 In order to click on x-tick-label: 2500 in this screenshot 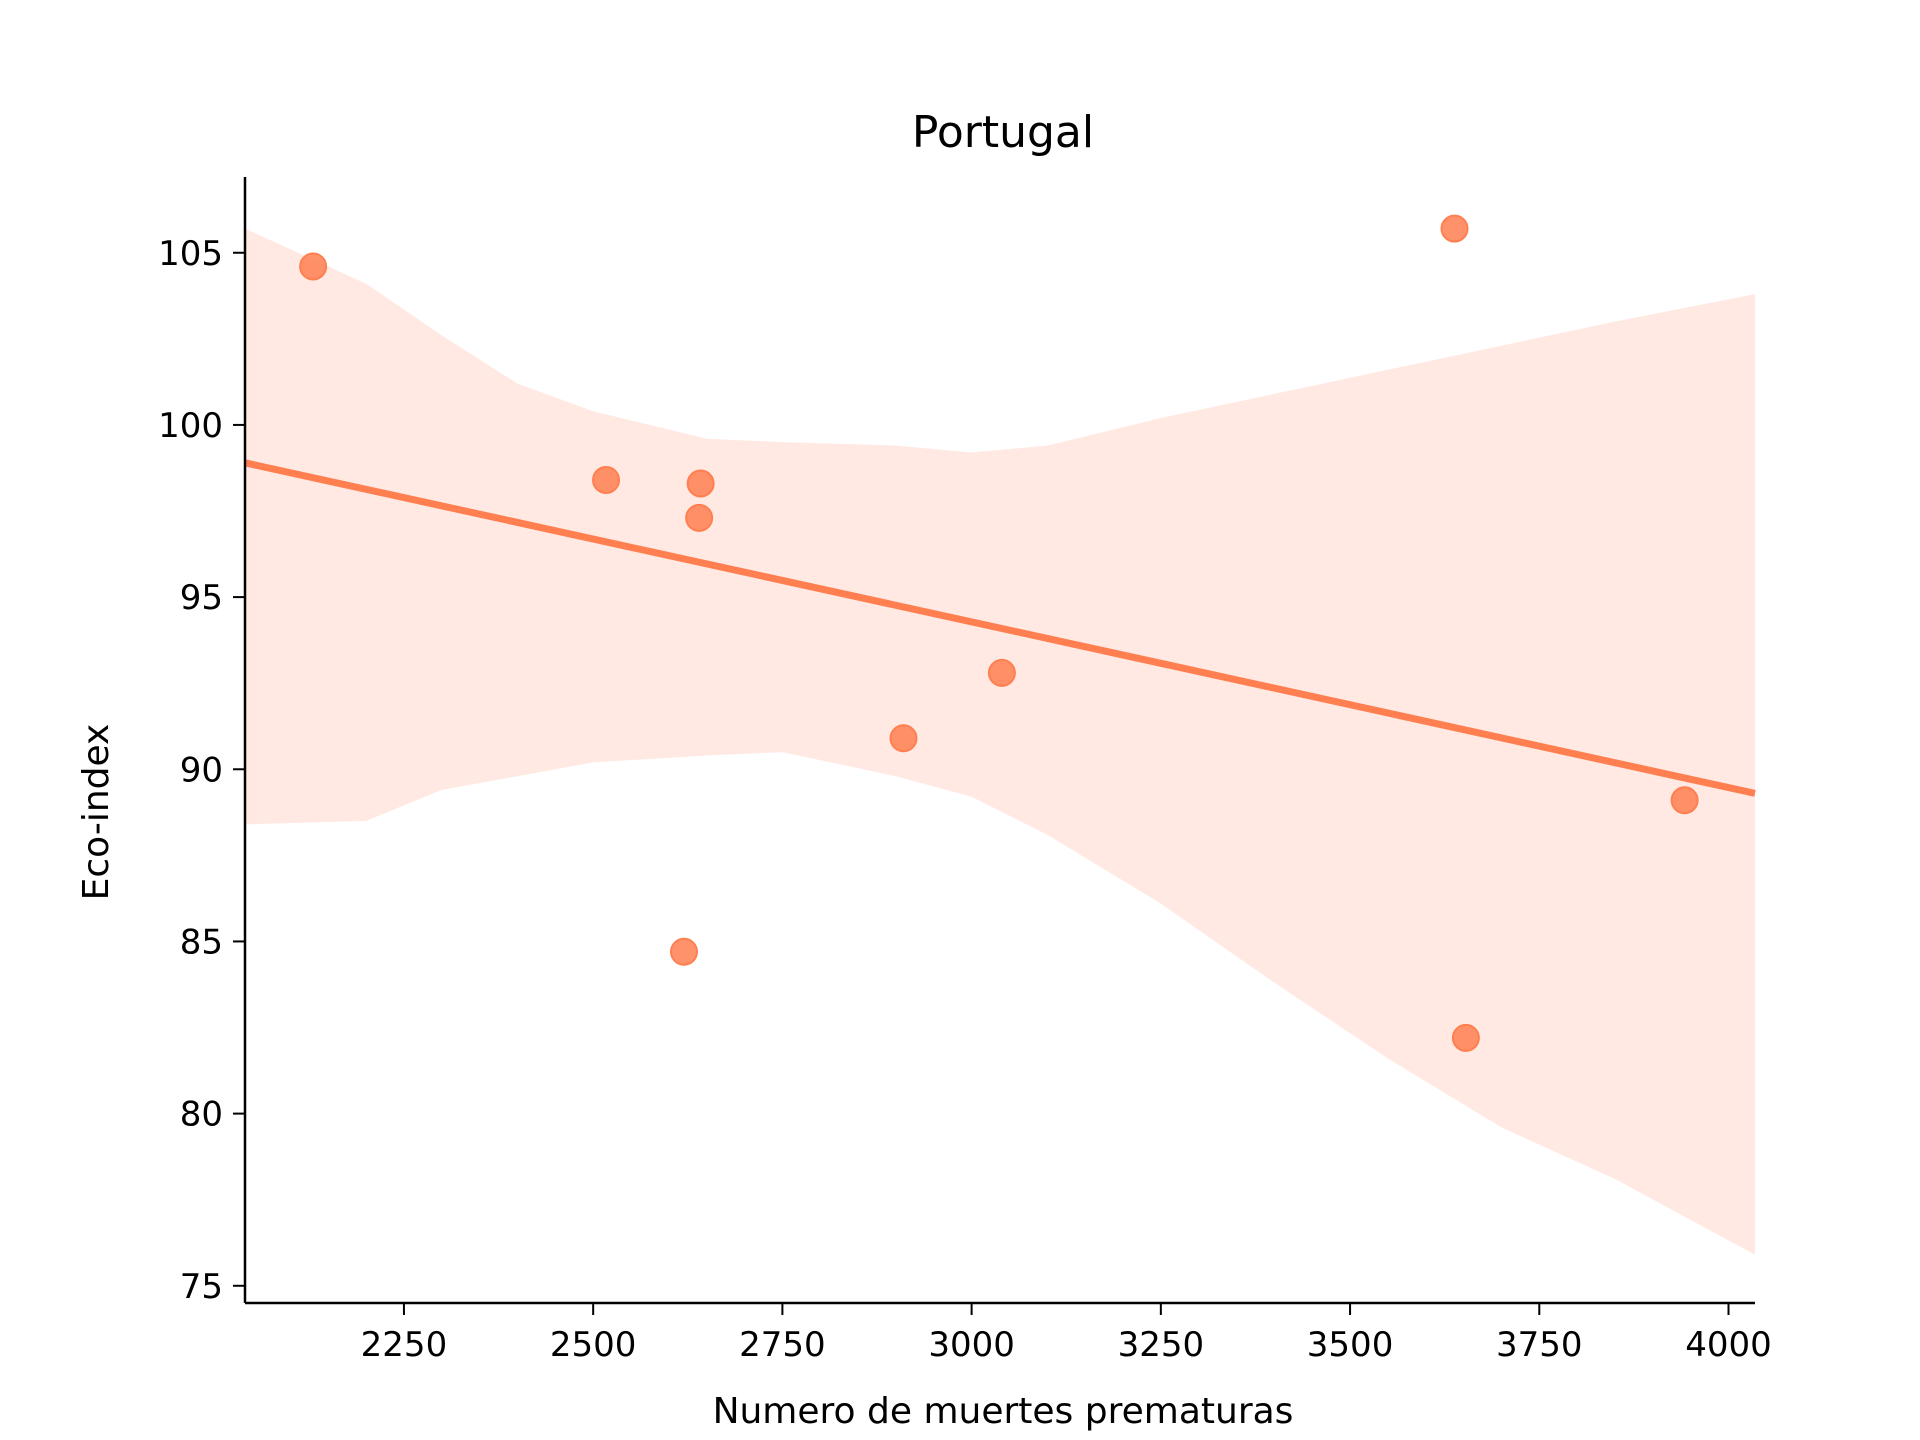, I will do `click(593, 1345)`.